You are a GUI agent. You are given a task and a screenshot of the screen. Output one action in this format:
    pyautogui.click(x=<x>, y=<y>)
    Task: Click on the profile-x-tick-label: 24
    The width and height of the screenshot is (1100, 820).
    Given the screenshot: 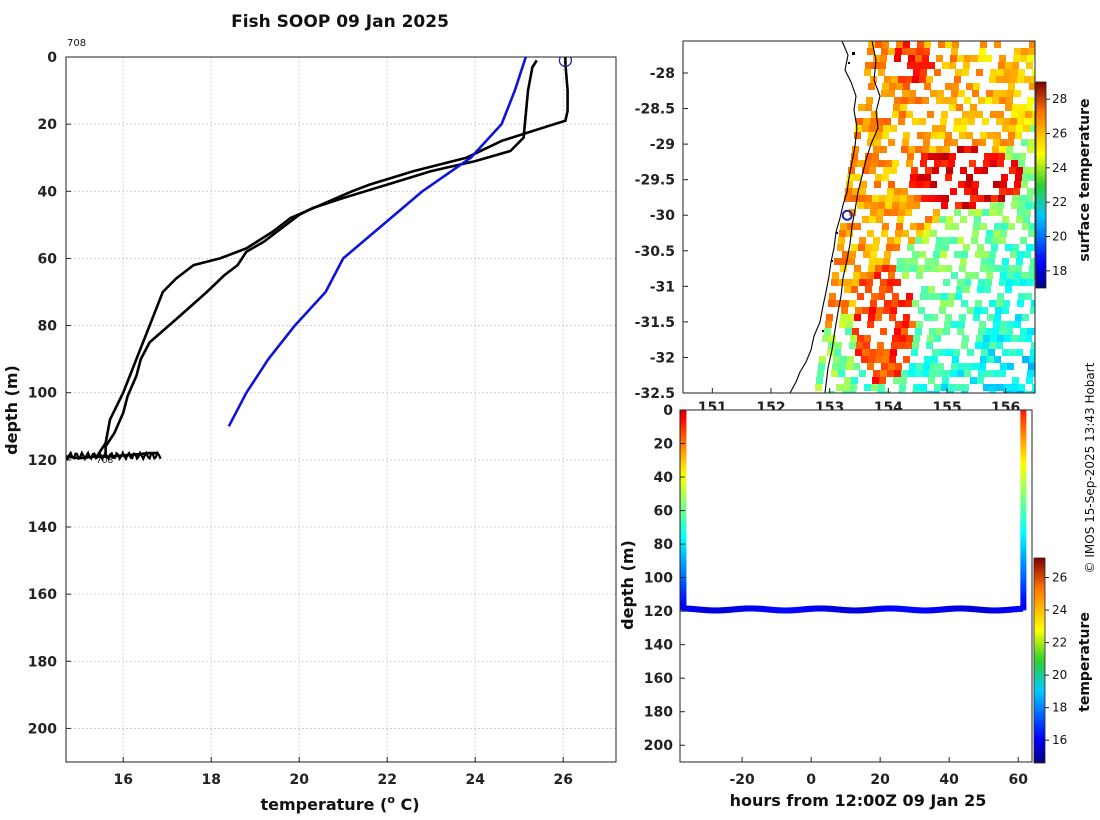 What is the action you would take?
    pyautogui.click(x=475, y=780)
    